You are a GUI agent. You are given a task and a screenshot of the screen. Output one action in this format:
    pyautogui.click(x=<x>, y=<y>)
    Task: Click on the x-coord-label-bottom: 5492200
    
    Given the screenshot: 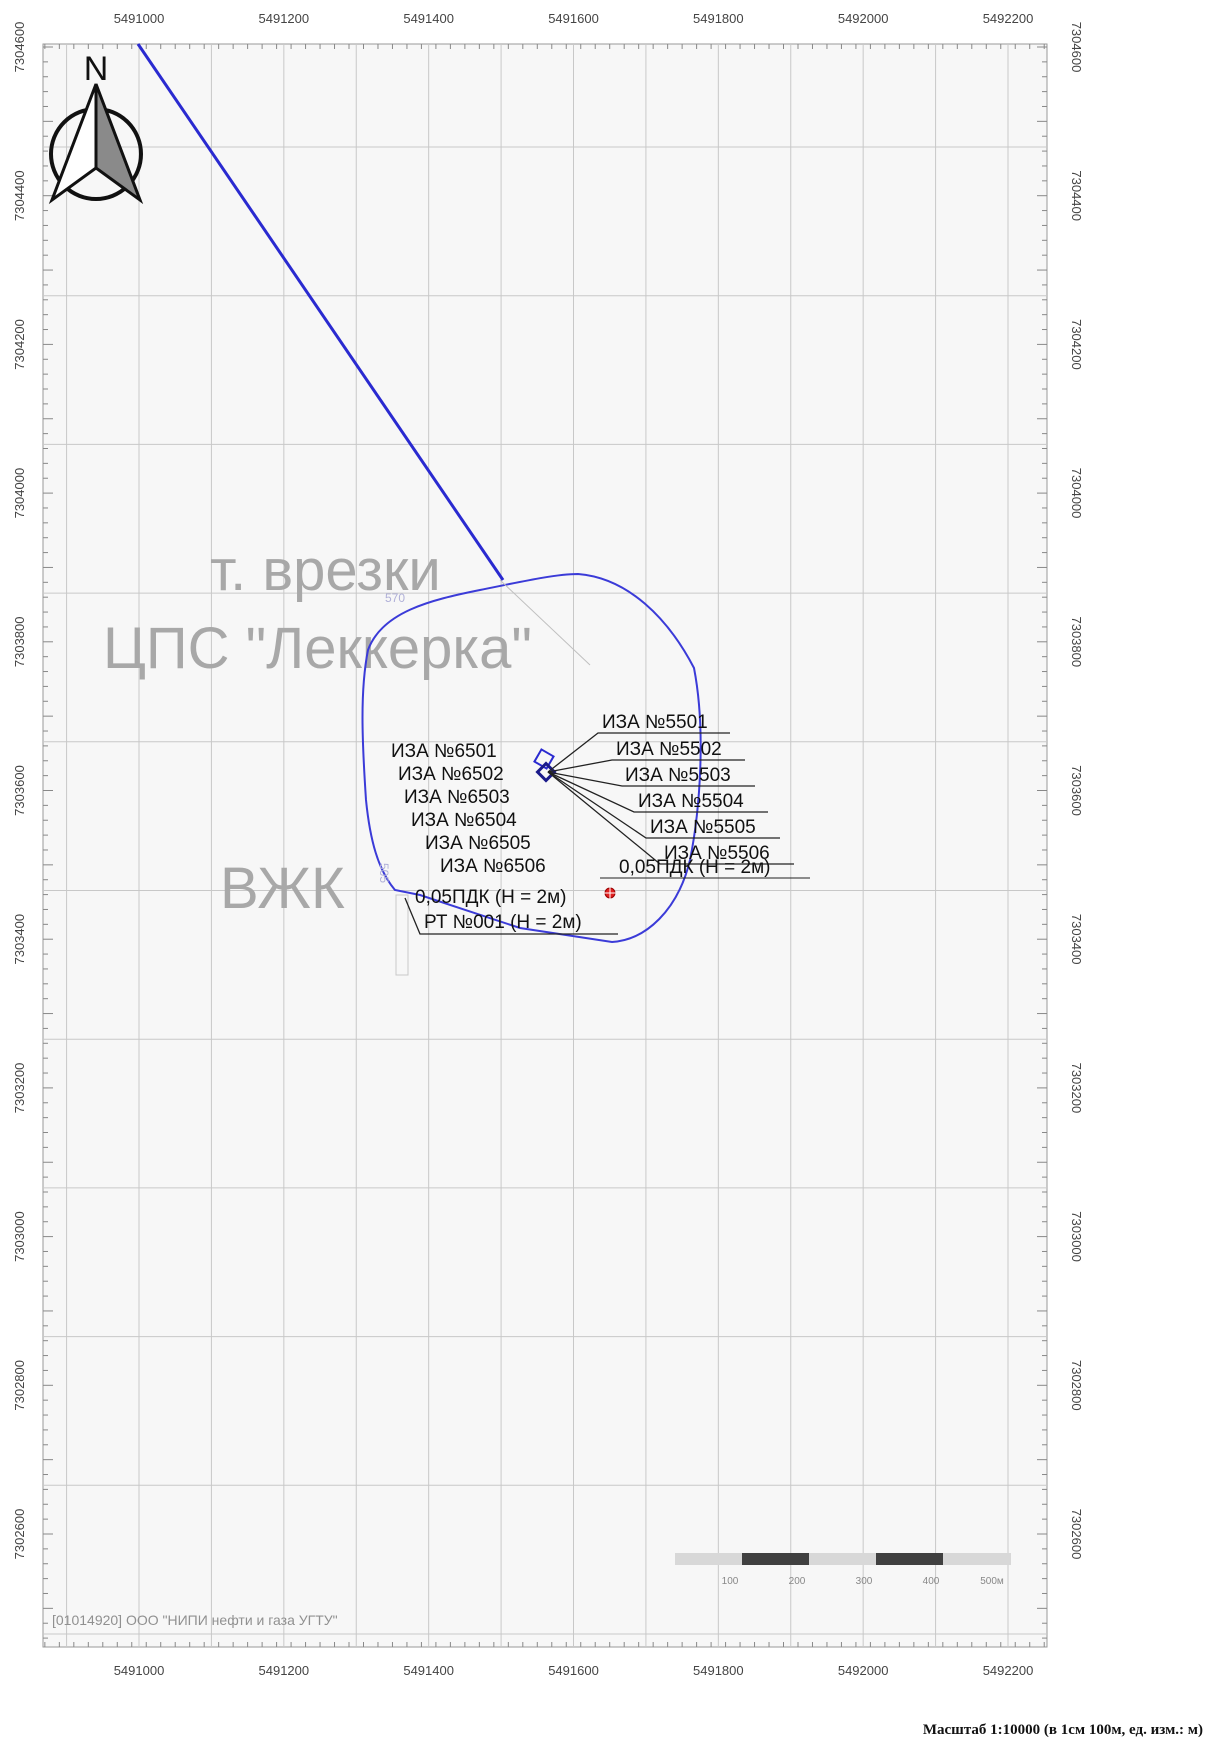 What is the action you would take?
    pyautogui.click(x=1008, y=1670)
    